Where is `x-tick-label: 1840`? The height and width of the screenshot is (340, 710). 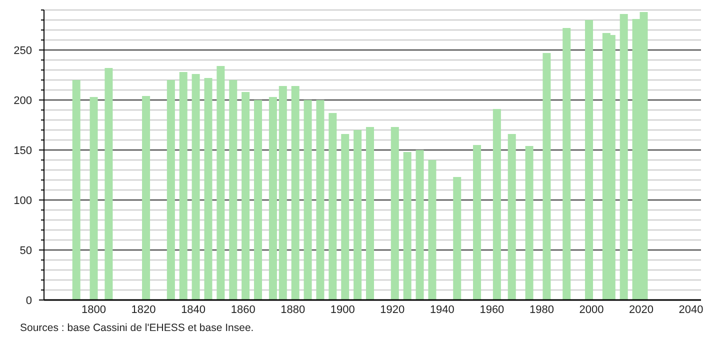
x-tick-label: 1840 is located at coordinates (193, 310).